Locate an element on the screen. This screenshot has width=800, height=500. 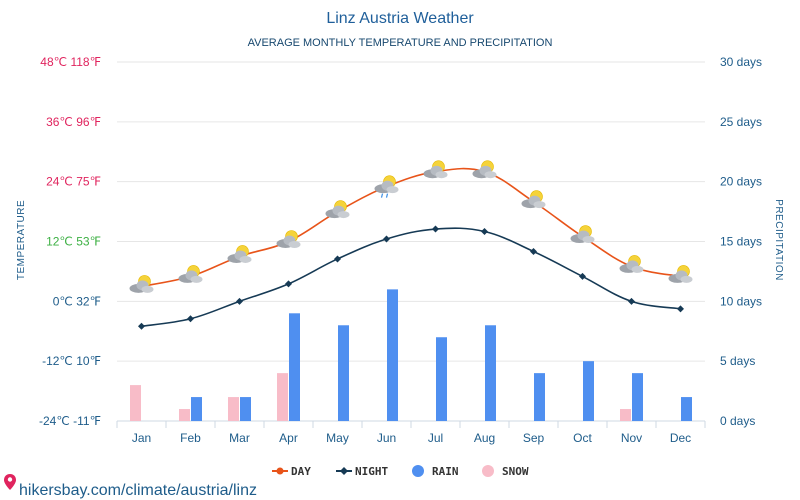
x-tick-label: Dec is located at coordinates (680, 438).